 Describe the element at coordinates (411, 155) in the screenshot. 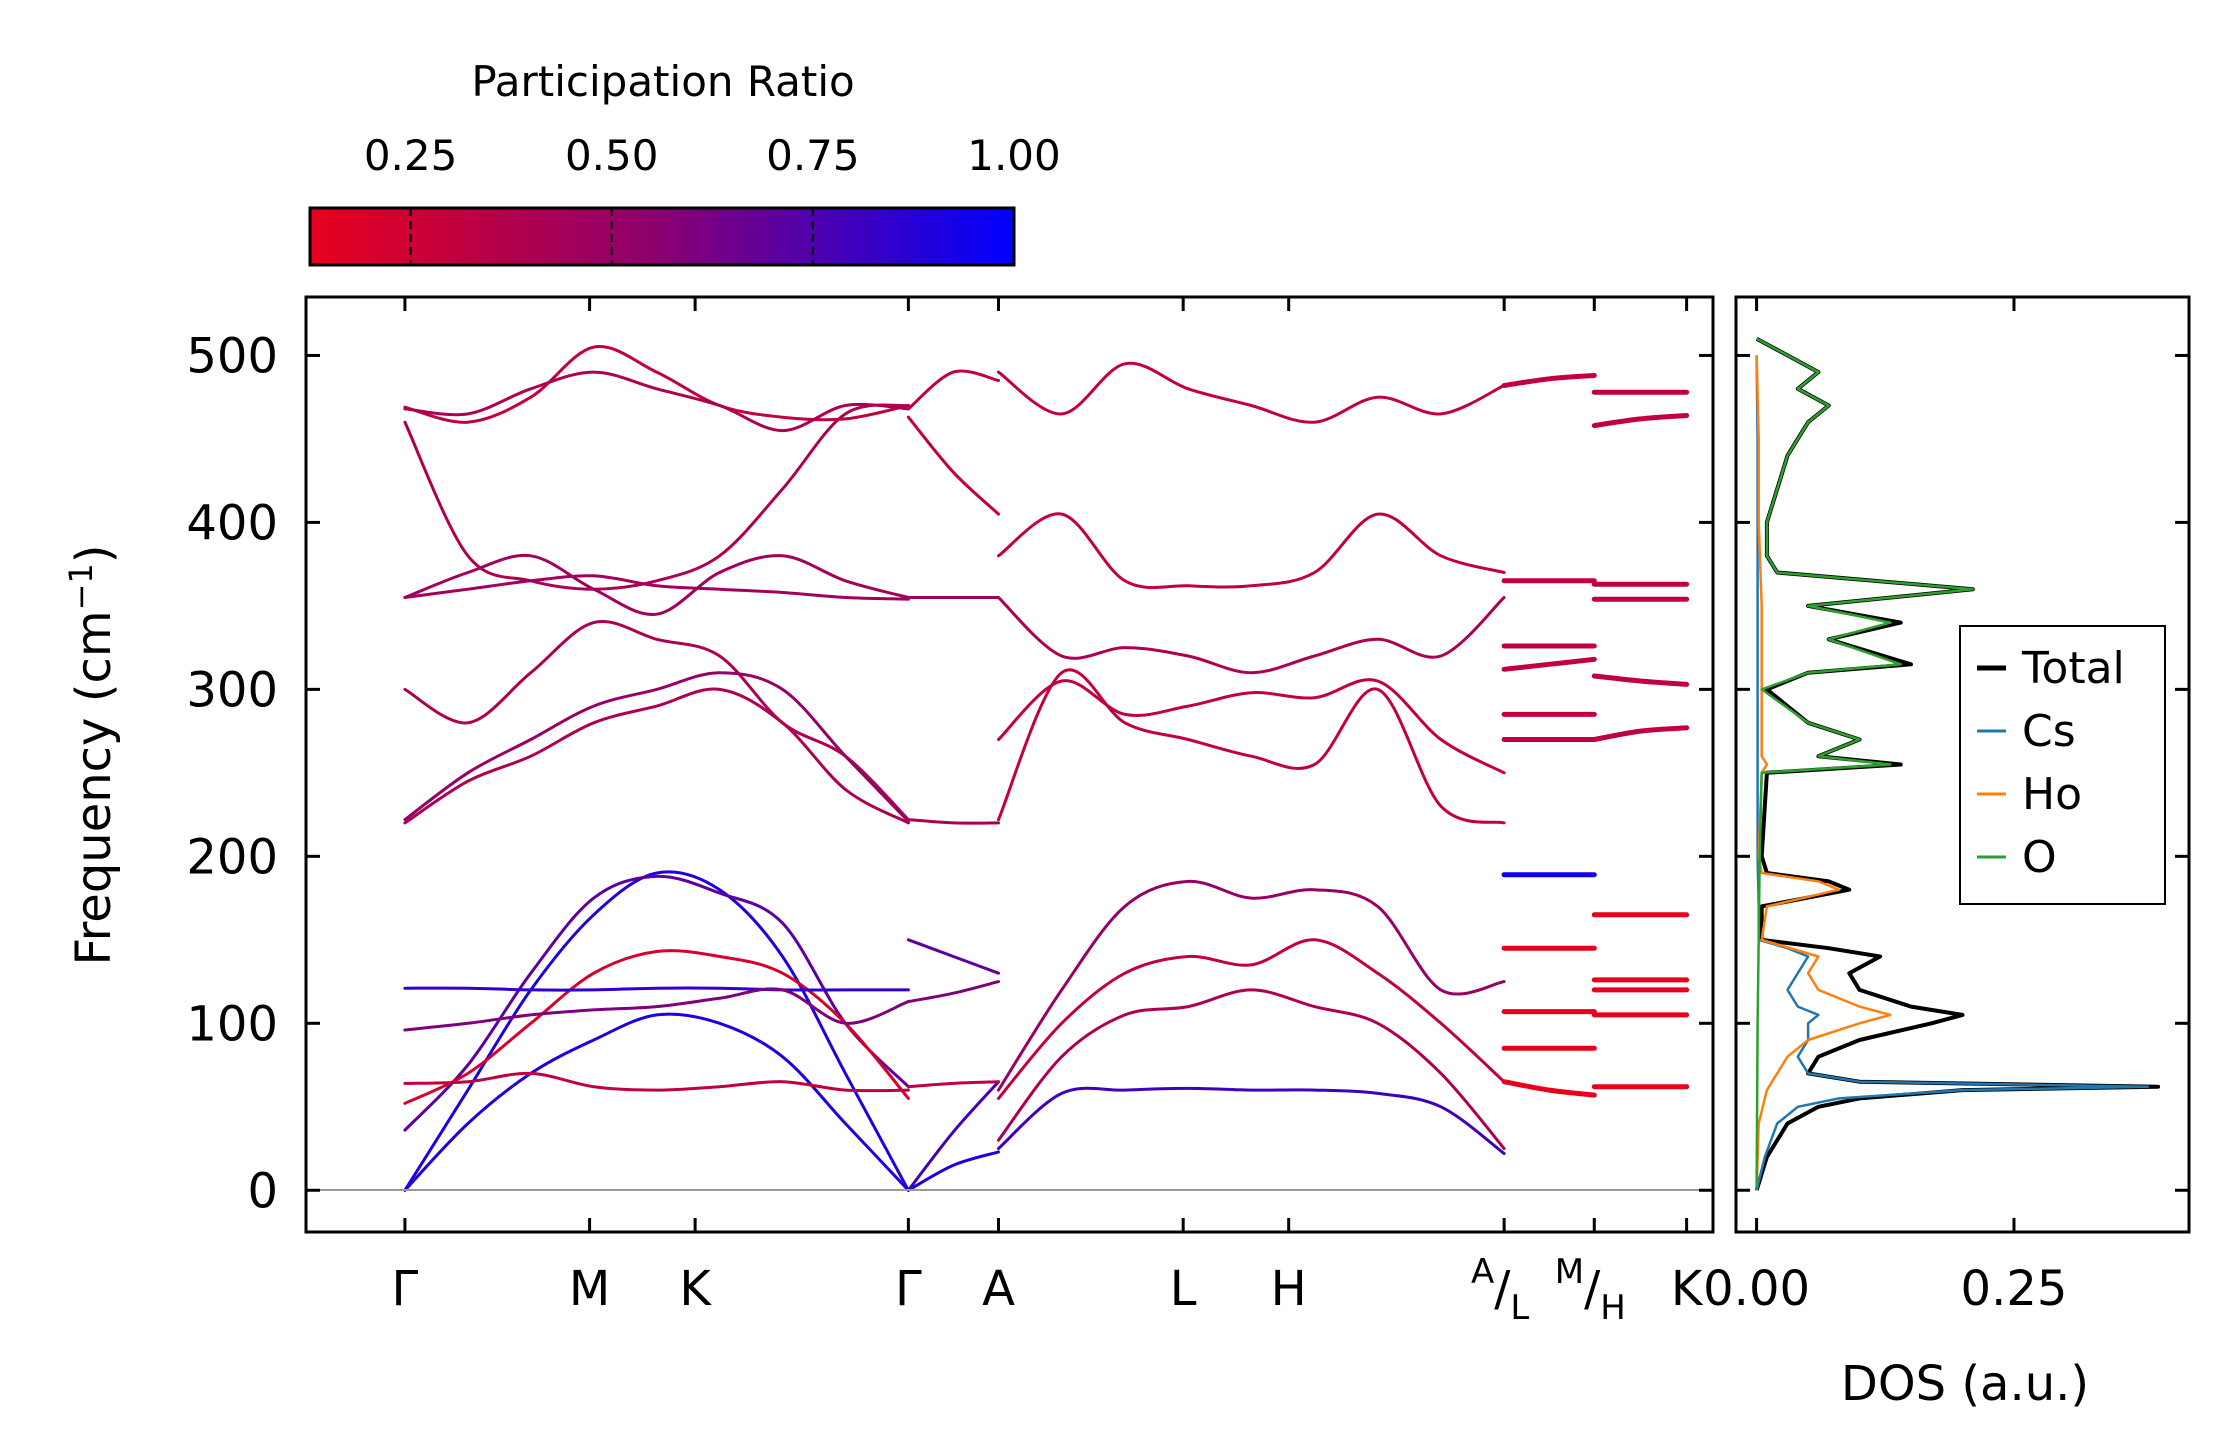

I see `colorbar-tick-label: 0.25` at that location.